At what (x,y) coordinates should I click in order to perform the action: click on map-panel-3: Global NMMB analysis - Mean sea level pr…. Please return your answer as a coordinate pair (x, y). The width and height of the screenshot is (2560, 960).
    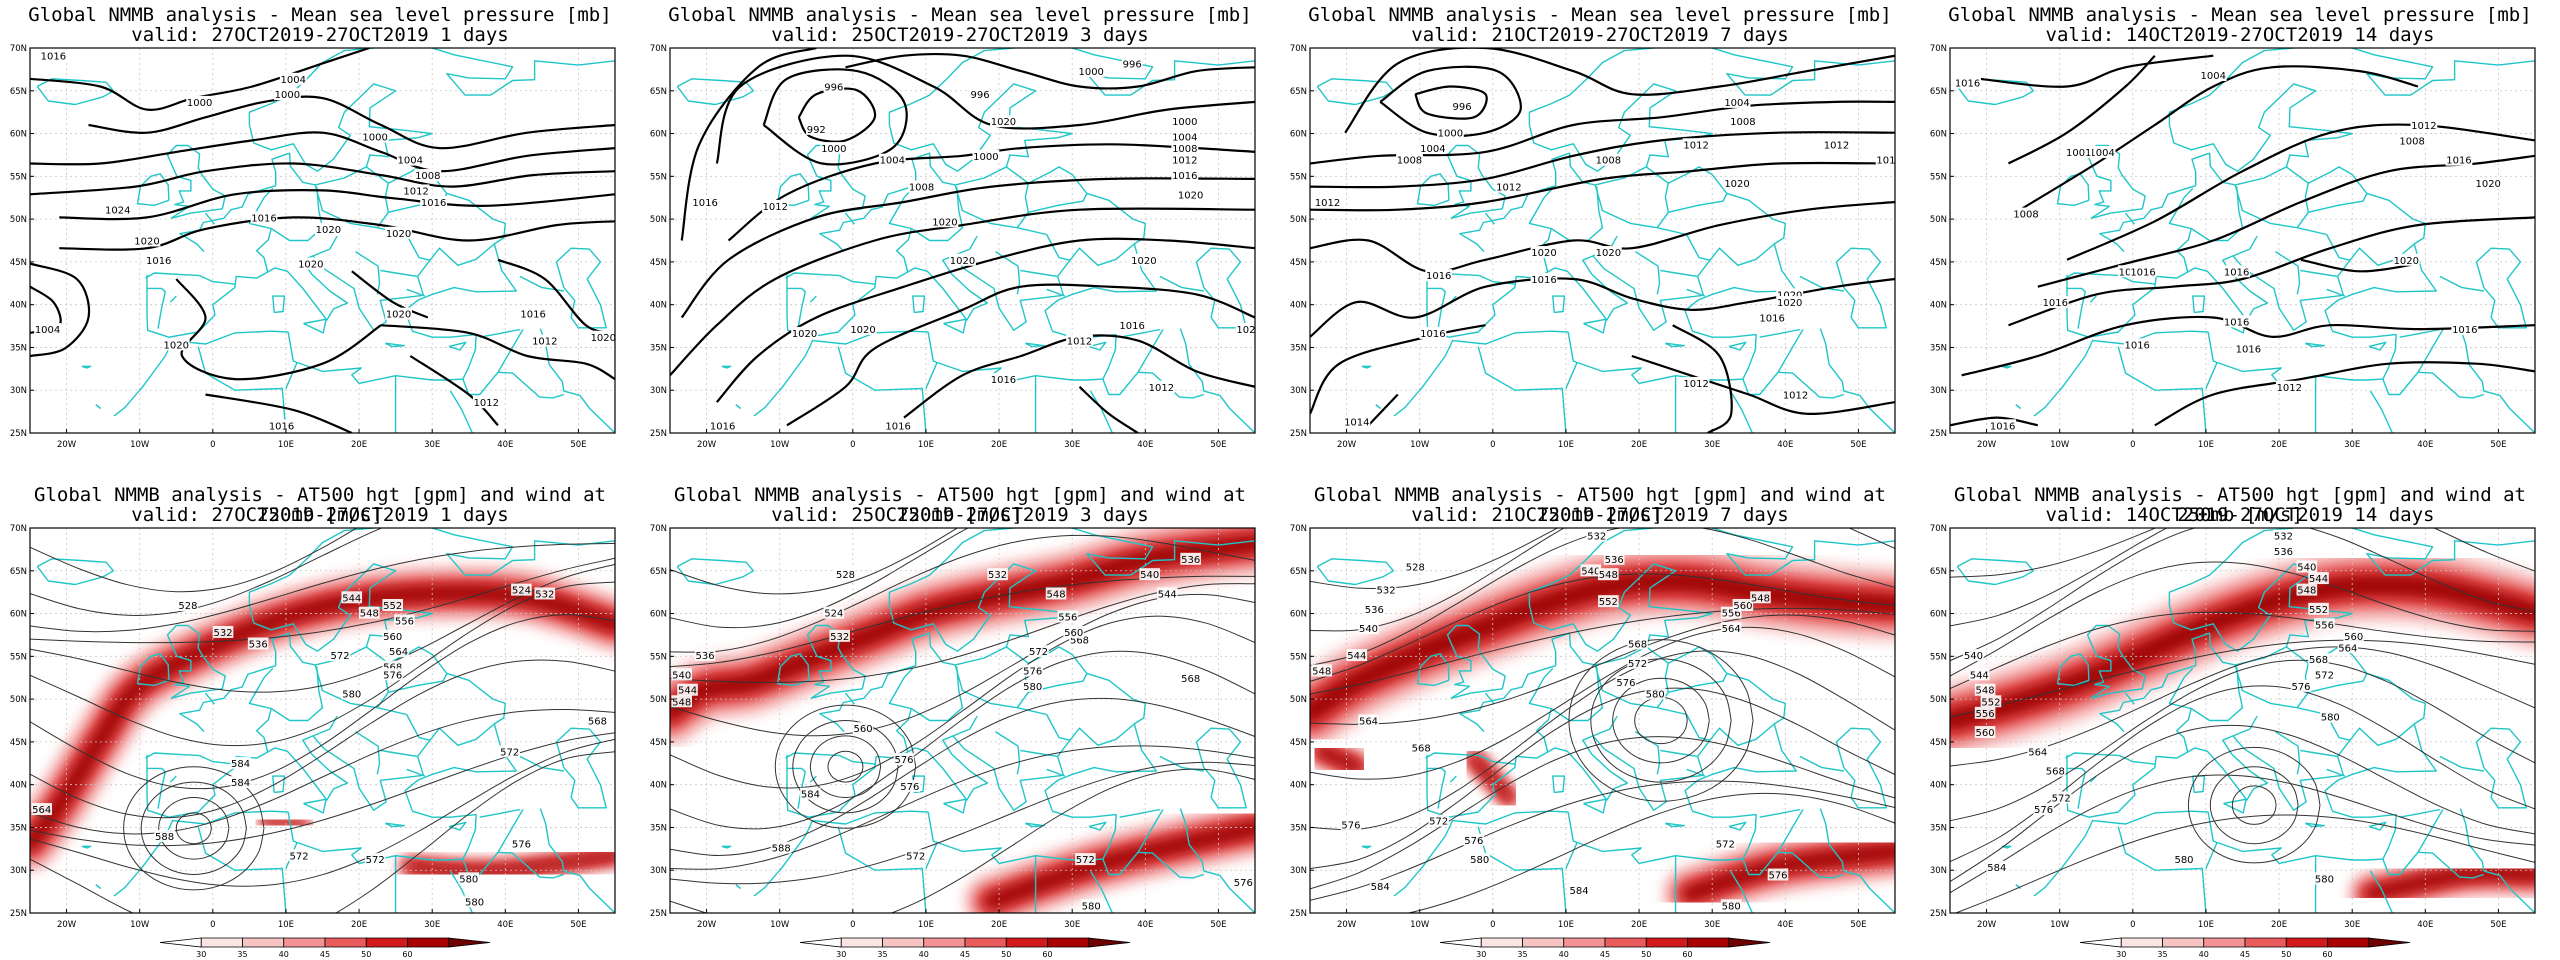
    Looking at the image, I should click on (1600, 240).